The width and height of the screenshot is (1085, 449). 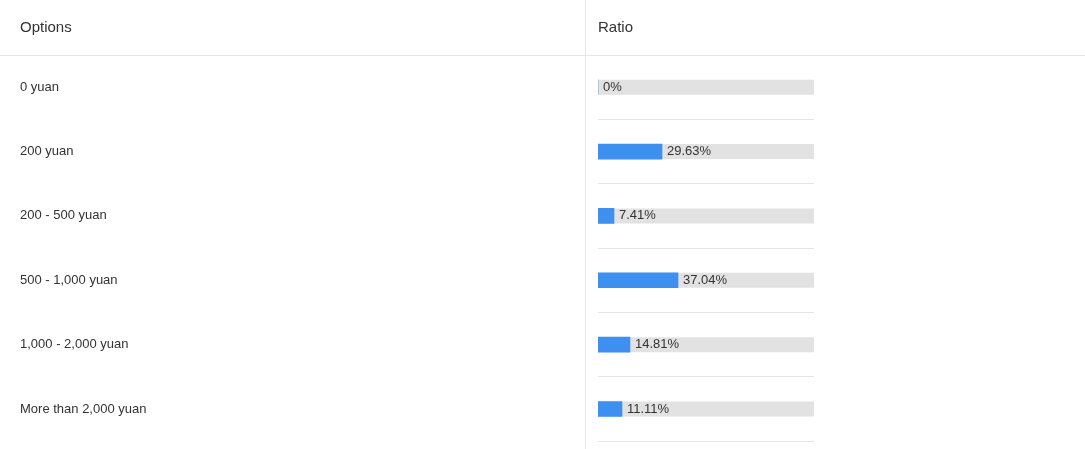 What do you see at coordinates (689, 151) in the screenshot?
I see `data-label: 29.63%` at bounding box center [689, 151].